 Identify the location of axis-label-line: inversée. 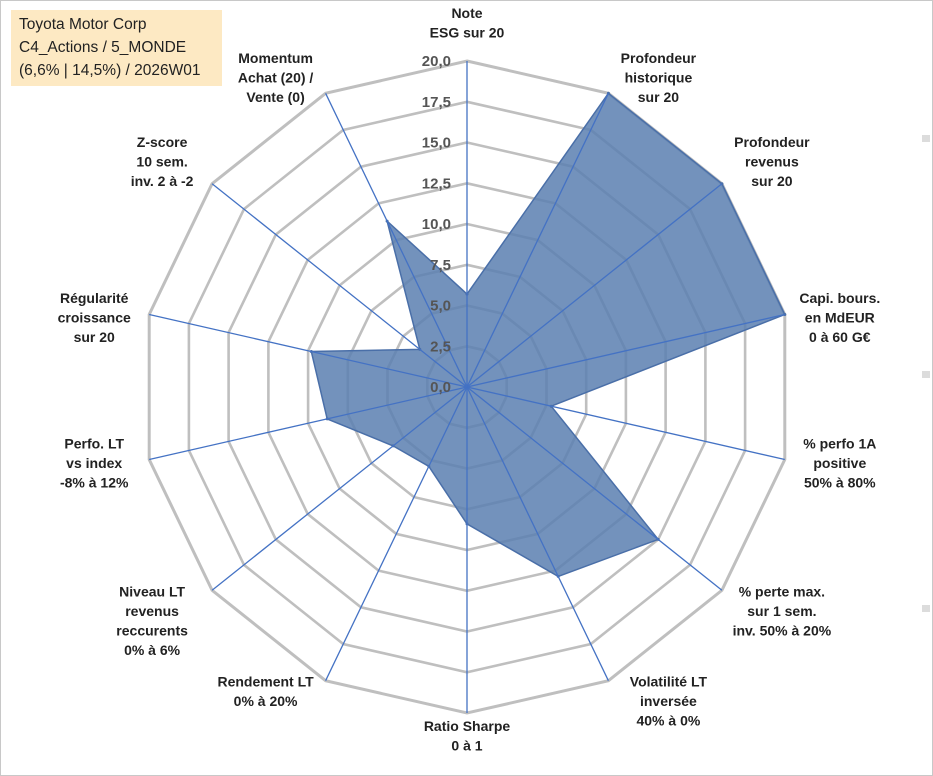
(668, 701).